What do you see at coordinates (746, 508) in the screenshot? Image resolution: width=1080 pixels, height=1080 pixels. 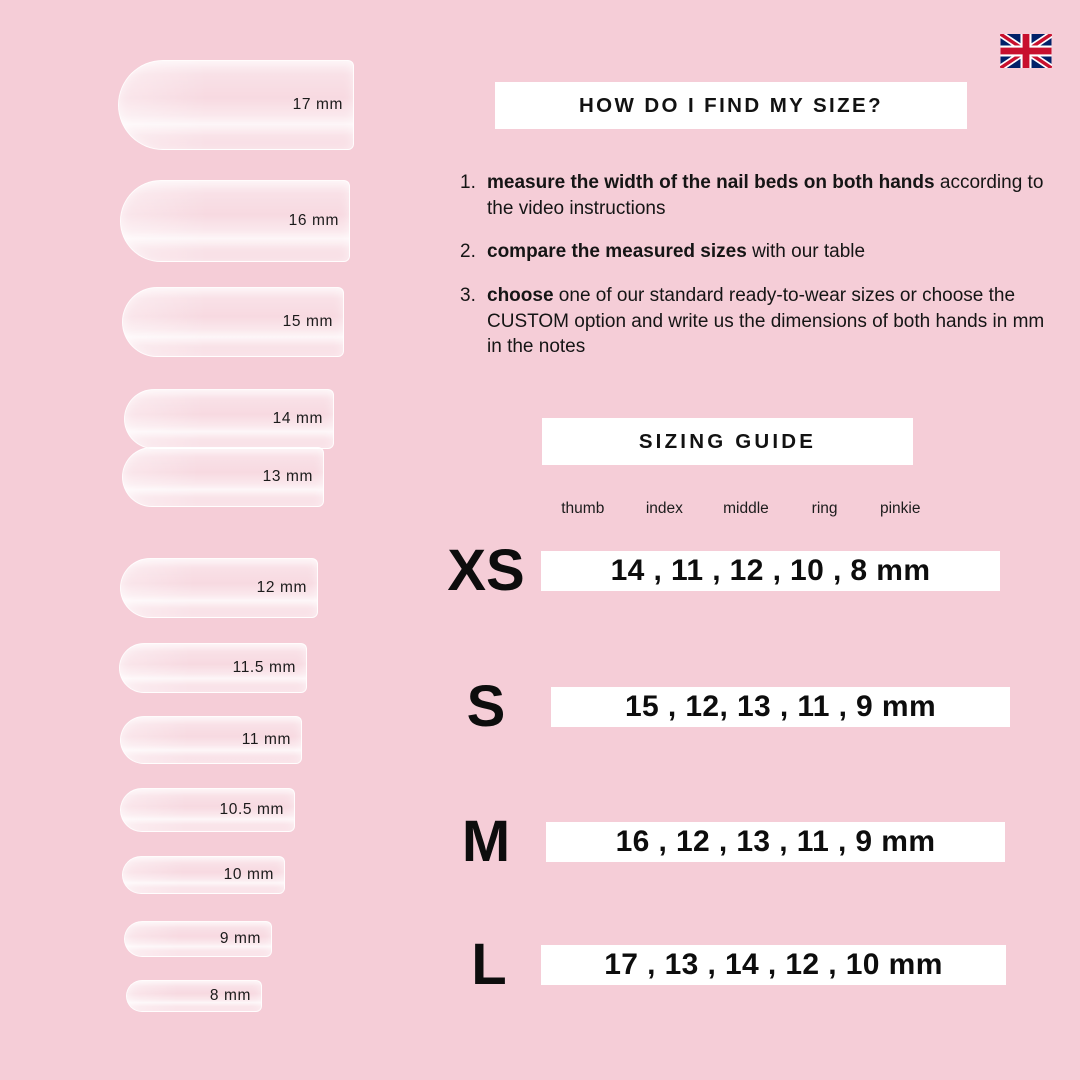 I see `finger-header-middle: middle` at bounding box center [746, 508].